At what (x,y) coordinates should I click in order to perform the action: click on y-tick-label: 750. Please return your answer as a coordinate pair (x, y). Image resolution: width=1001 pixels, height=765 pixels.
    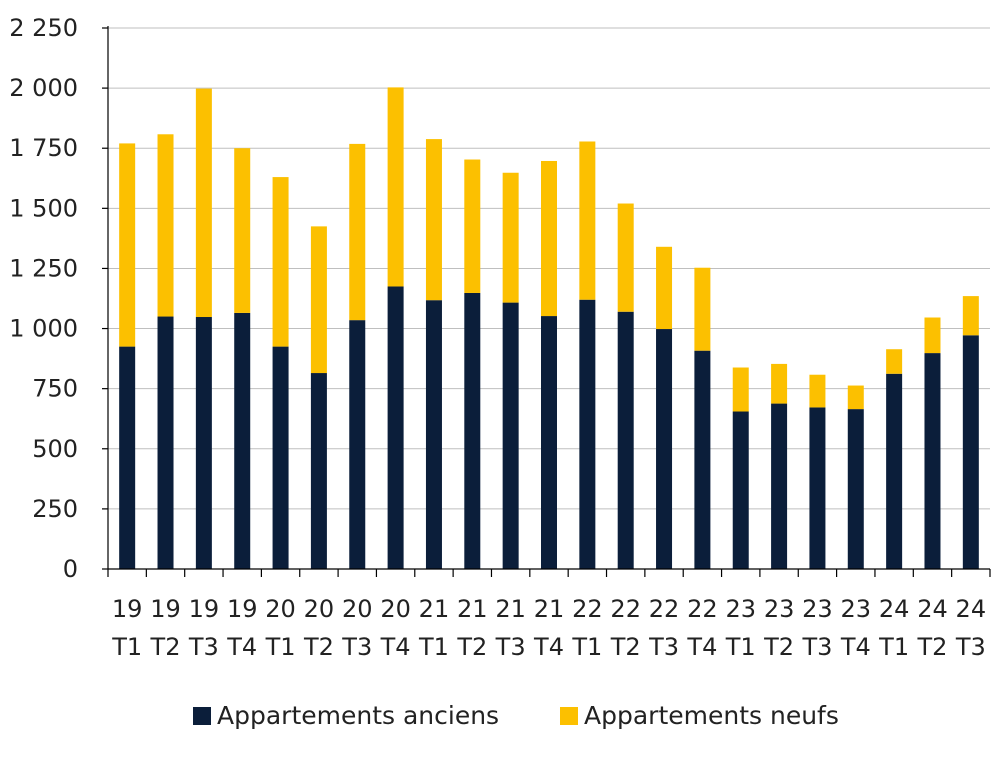
    Looking at the image, I should click on (55, 389).